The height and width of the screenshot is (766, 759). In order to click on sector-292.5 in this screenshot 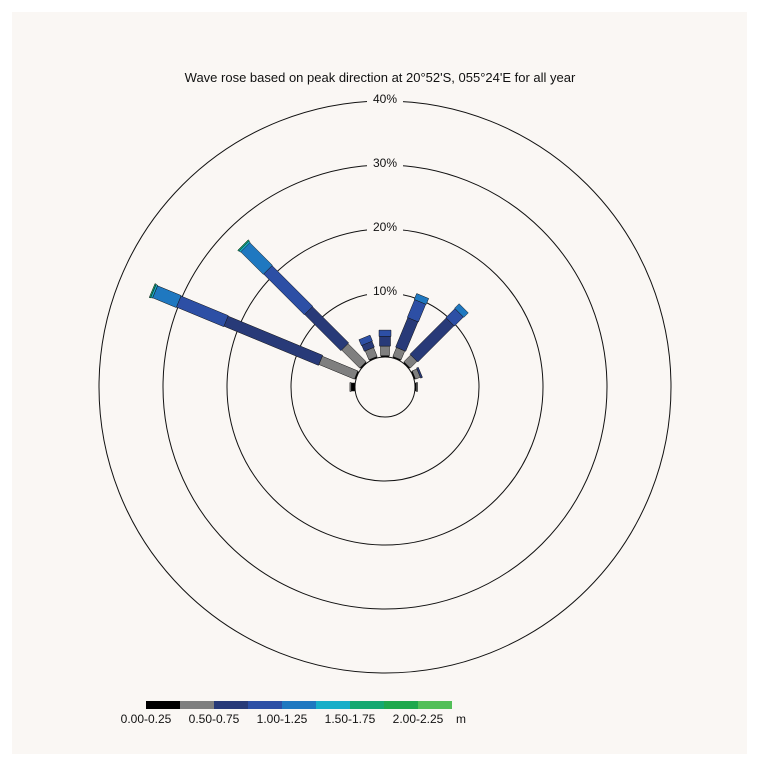, I will do `click(254, 331)`.